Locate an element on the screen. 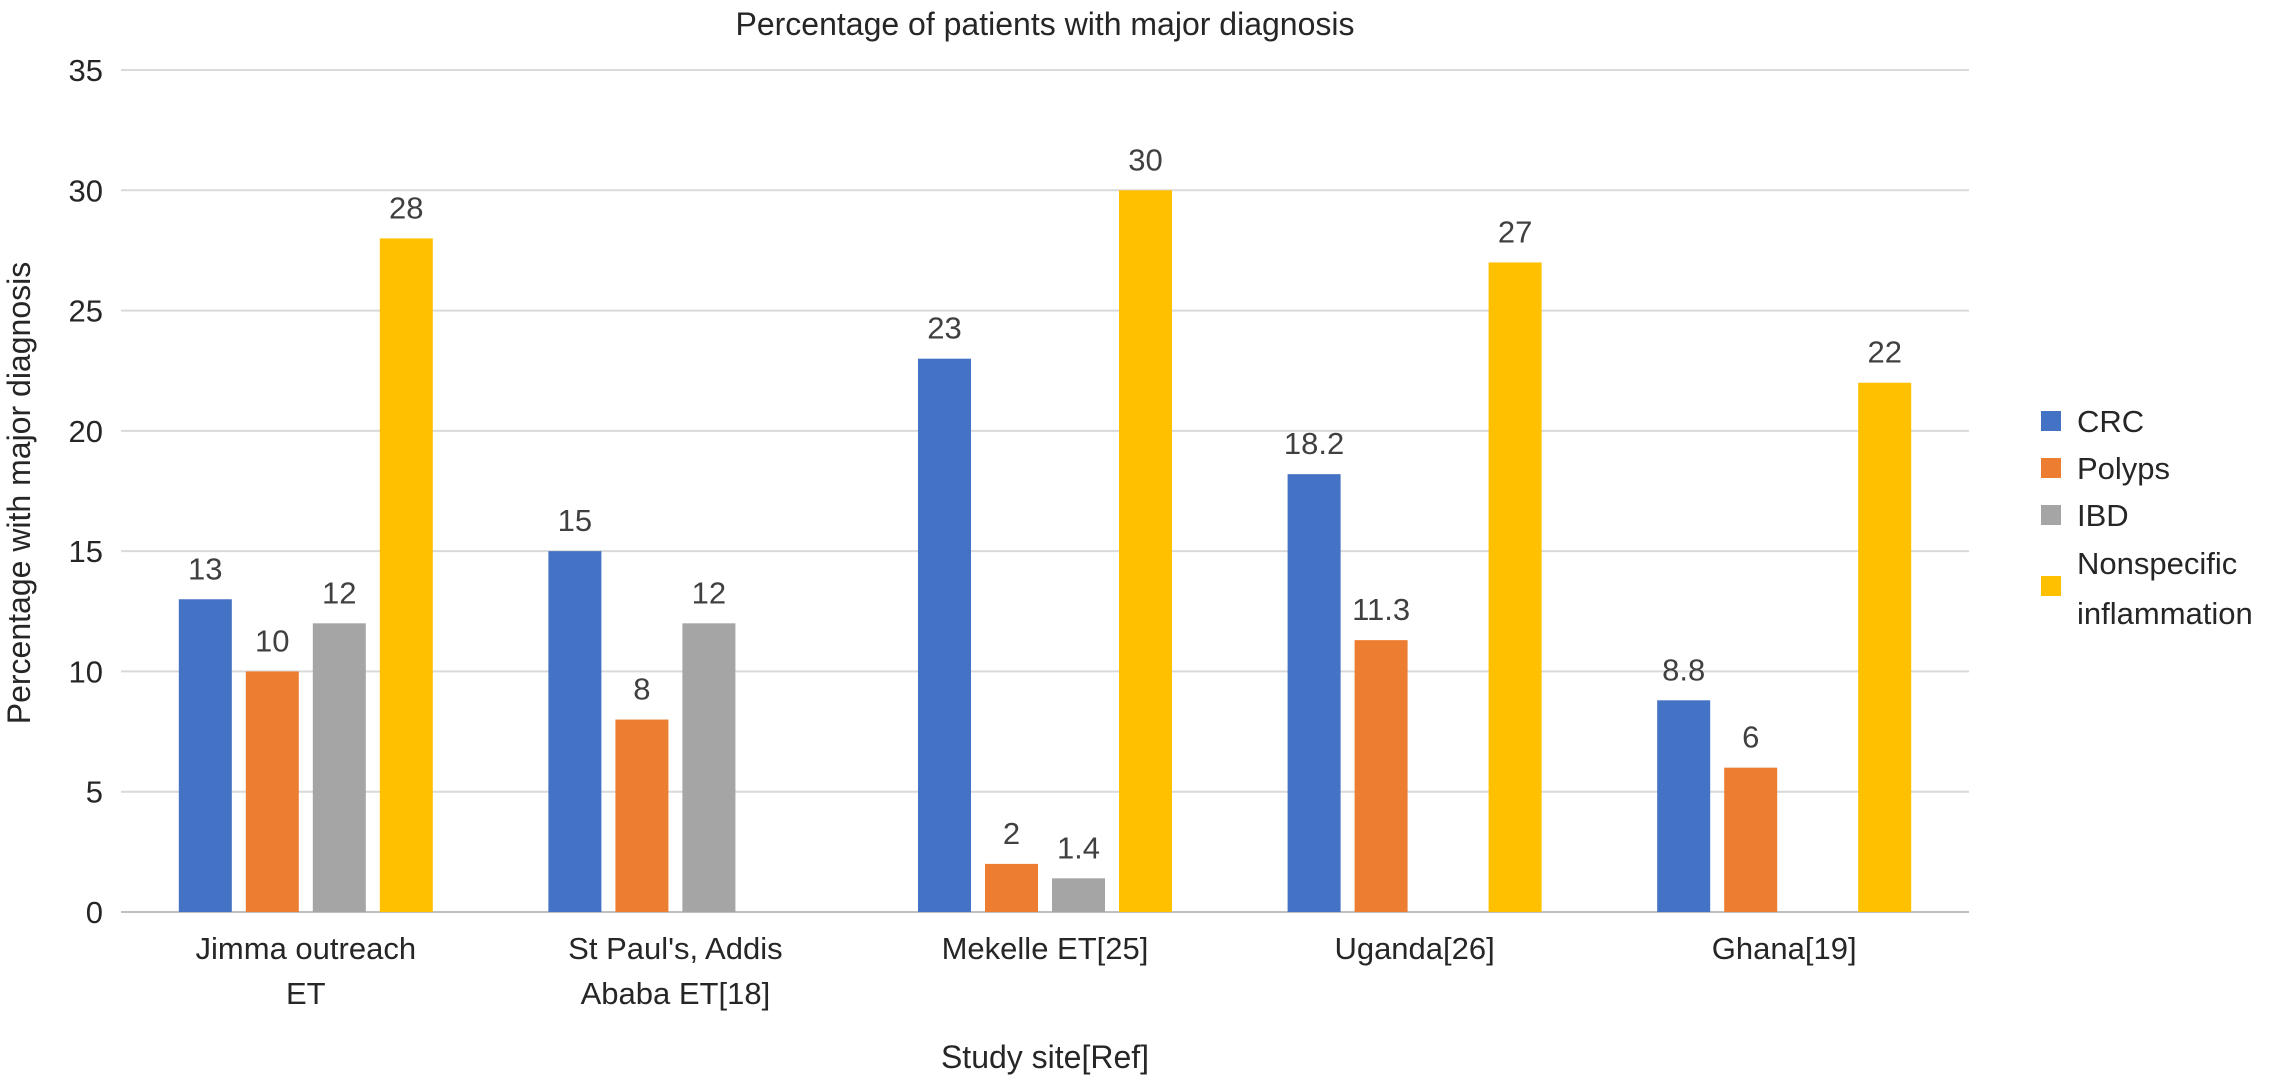 The image size is (2271, 1089). data-label: 1.4 is located at coordinates (1078, 847).